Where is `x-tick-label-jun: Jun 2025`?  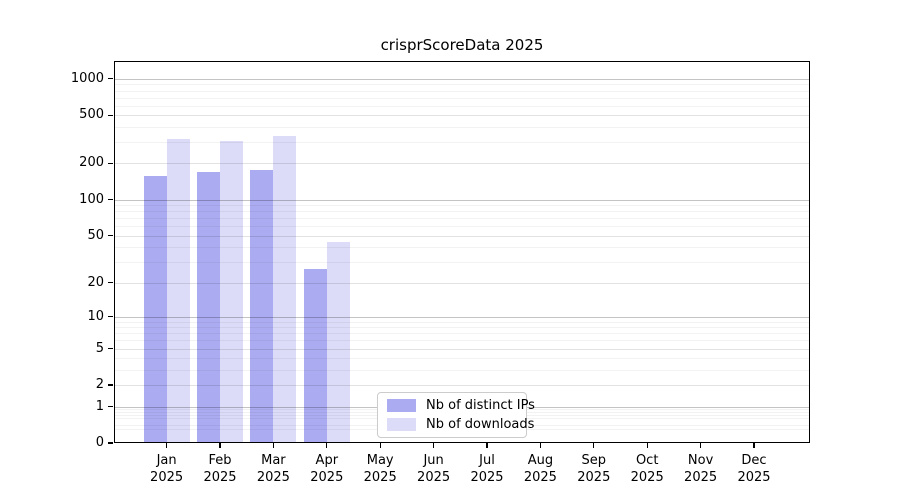
x-tick-label-jun: Jun 2025 is located at coordinates (434, 469).